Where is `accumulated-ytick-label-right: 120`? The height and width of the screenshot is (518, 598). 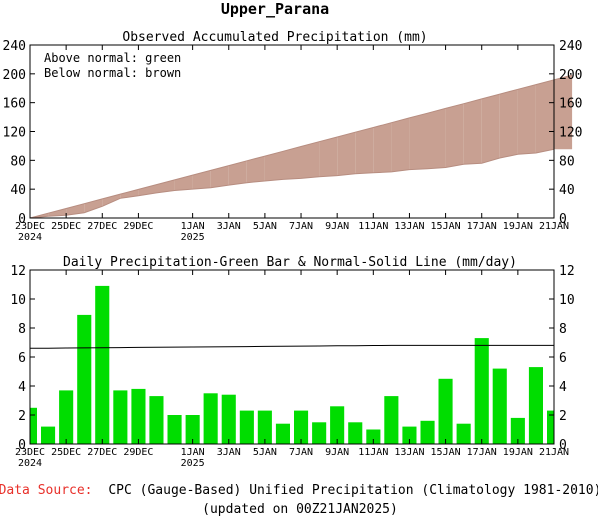 accumulated-ytick-label-right: 120 is located at coordinates (570, 133).